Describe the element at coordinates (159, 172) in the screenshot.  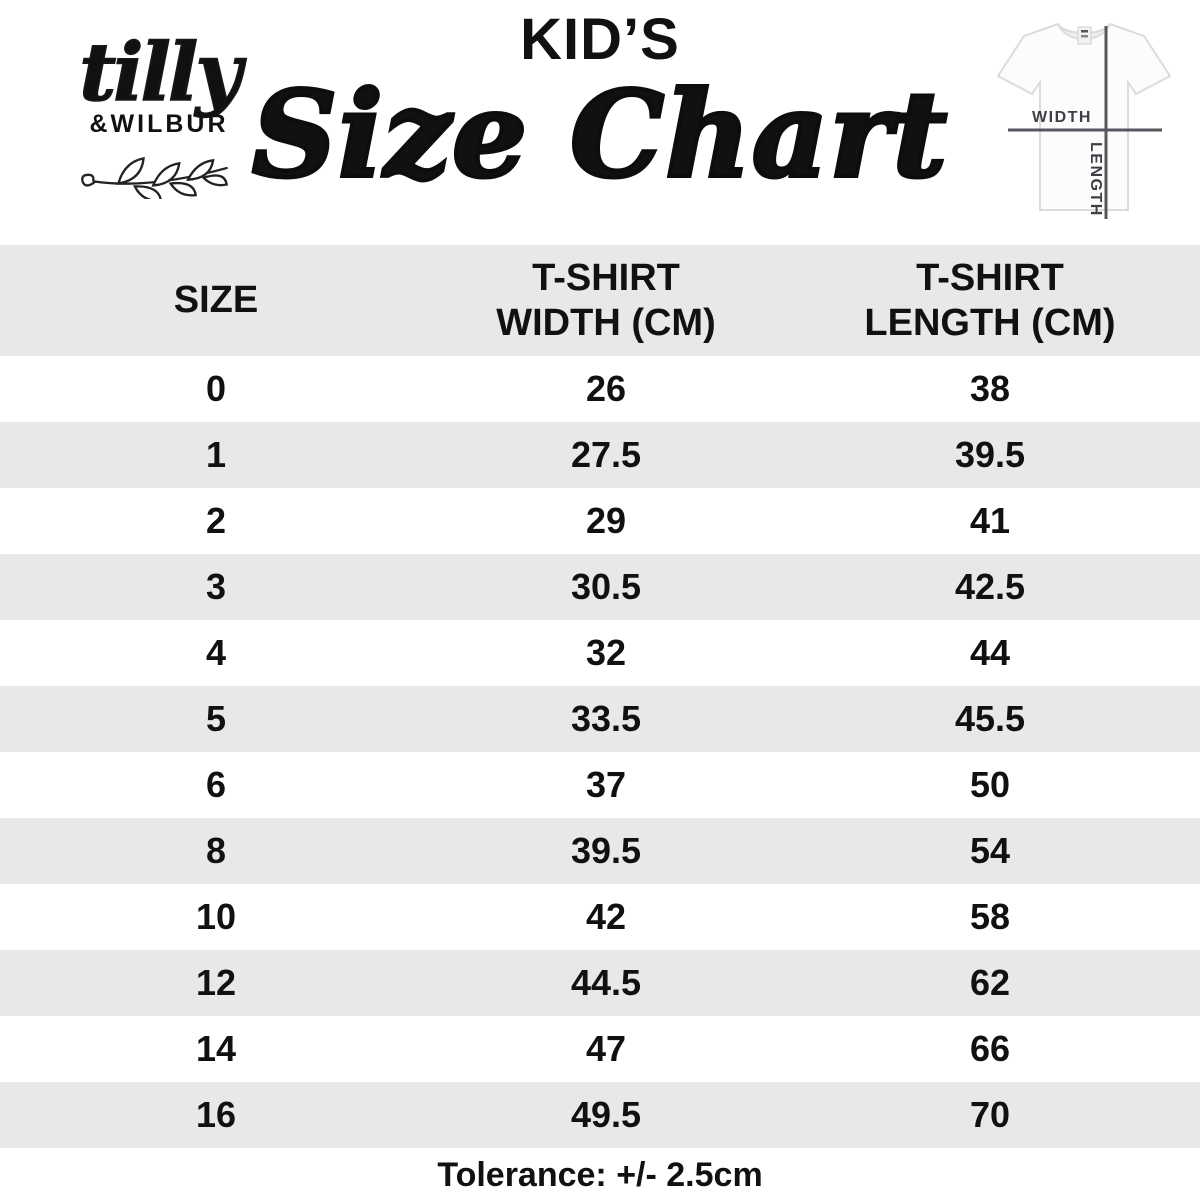
I see `laurel-branch-icon` at that location.